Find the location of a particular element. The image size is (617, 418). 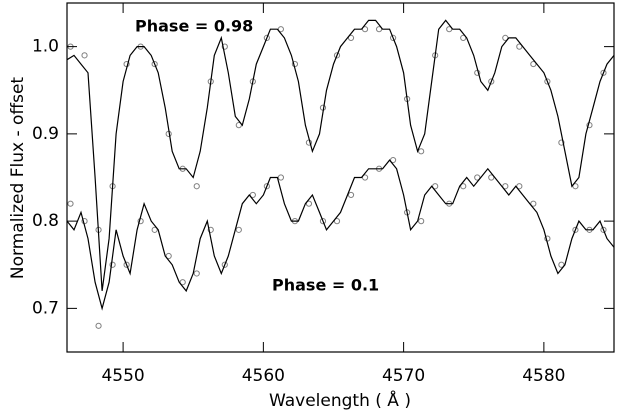

x-axis-label: Wavelength ( Å ) is located at coordinates (340, 400).